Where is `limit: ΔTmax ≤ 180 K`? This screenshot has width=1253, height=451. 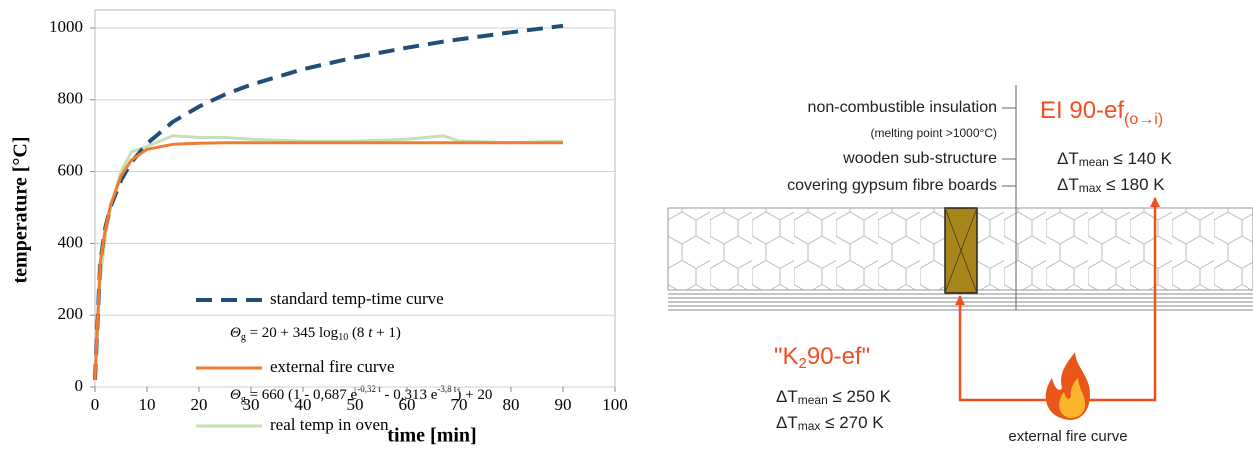
limit: ΔTmax ≤ 180 K is located at coordinates (1111, 185).